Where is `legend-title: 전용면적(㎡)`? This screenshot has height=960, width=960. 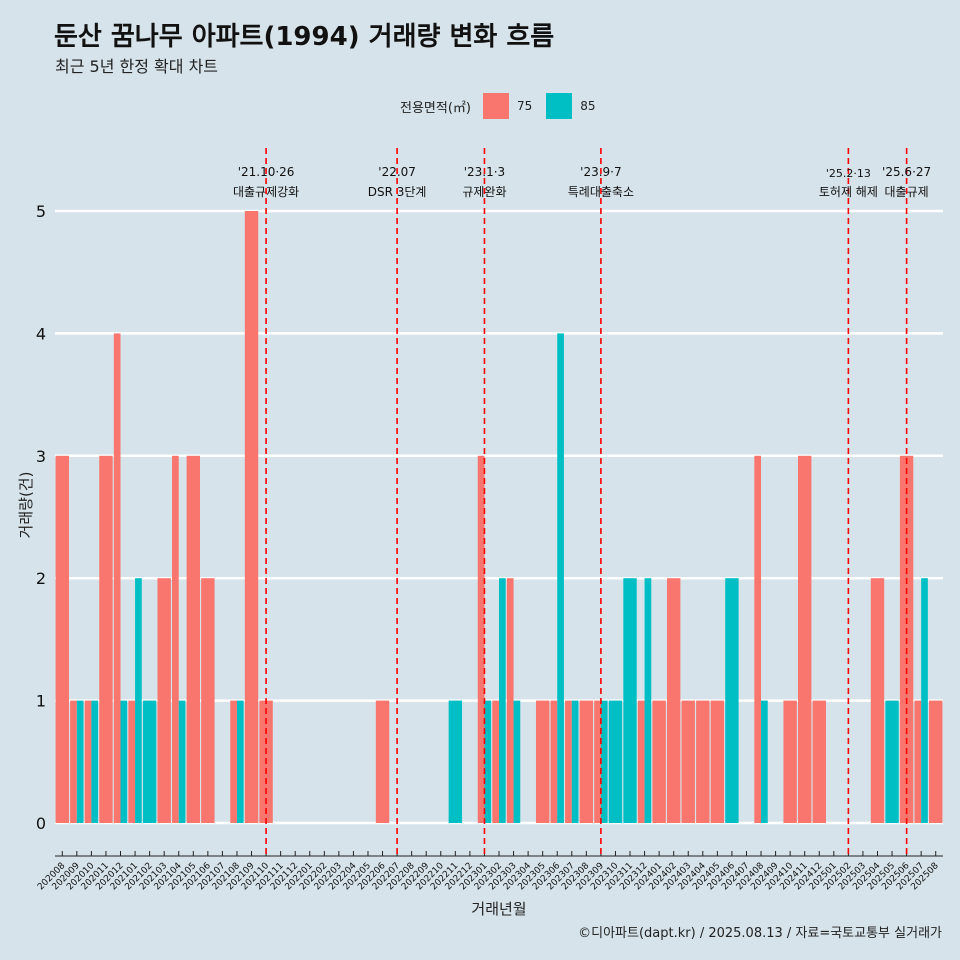 legend-title: 전용면적(㎡) is located at coordinates (435, 108).